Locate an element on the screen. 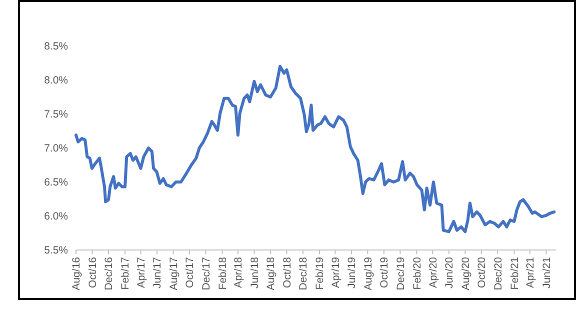 The image size is (585, 335). x-tick-label: Apr/20 is located at coordinates (433, 272).